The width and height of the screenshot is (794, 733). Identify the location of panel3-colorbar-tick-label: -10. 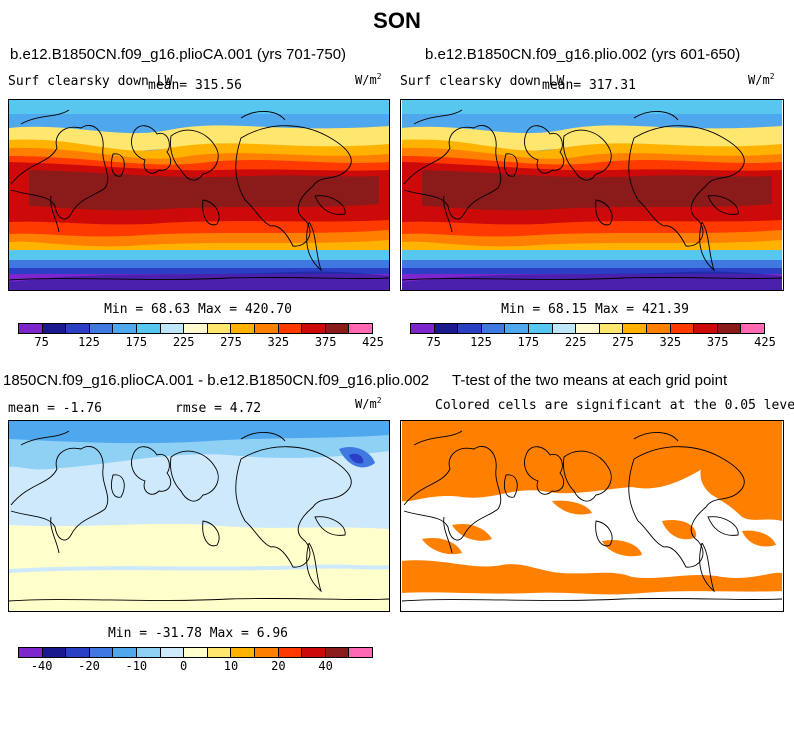
(136, 666).